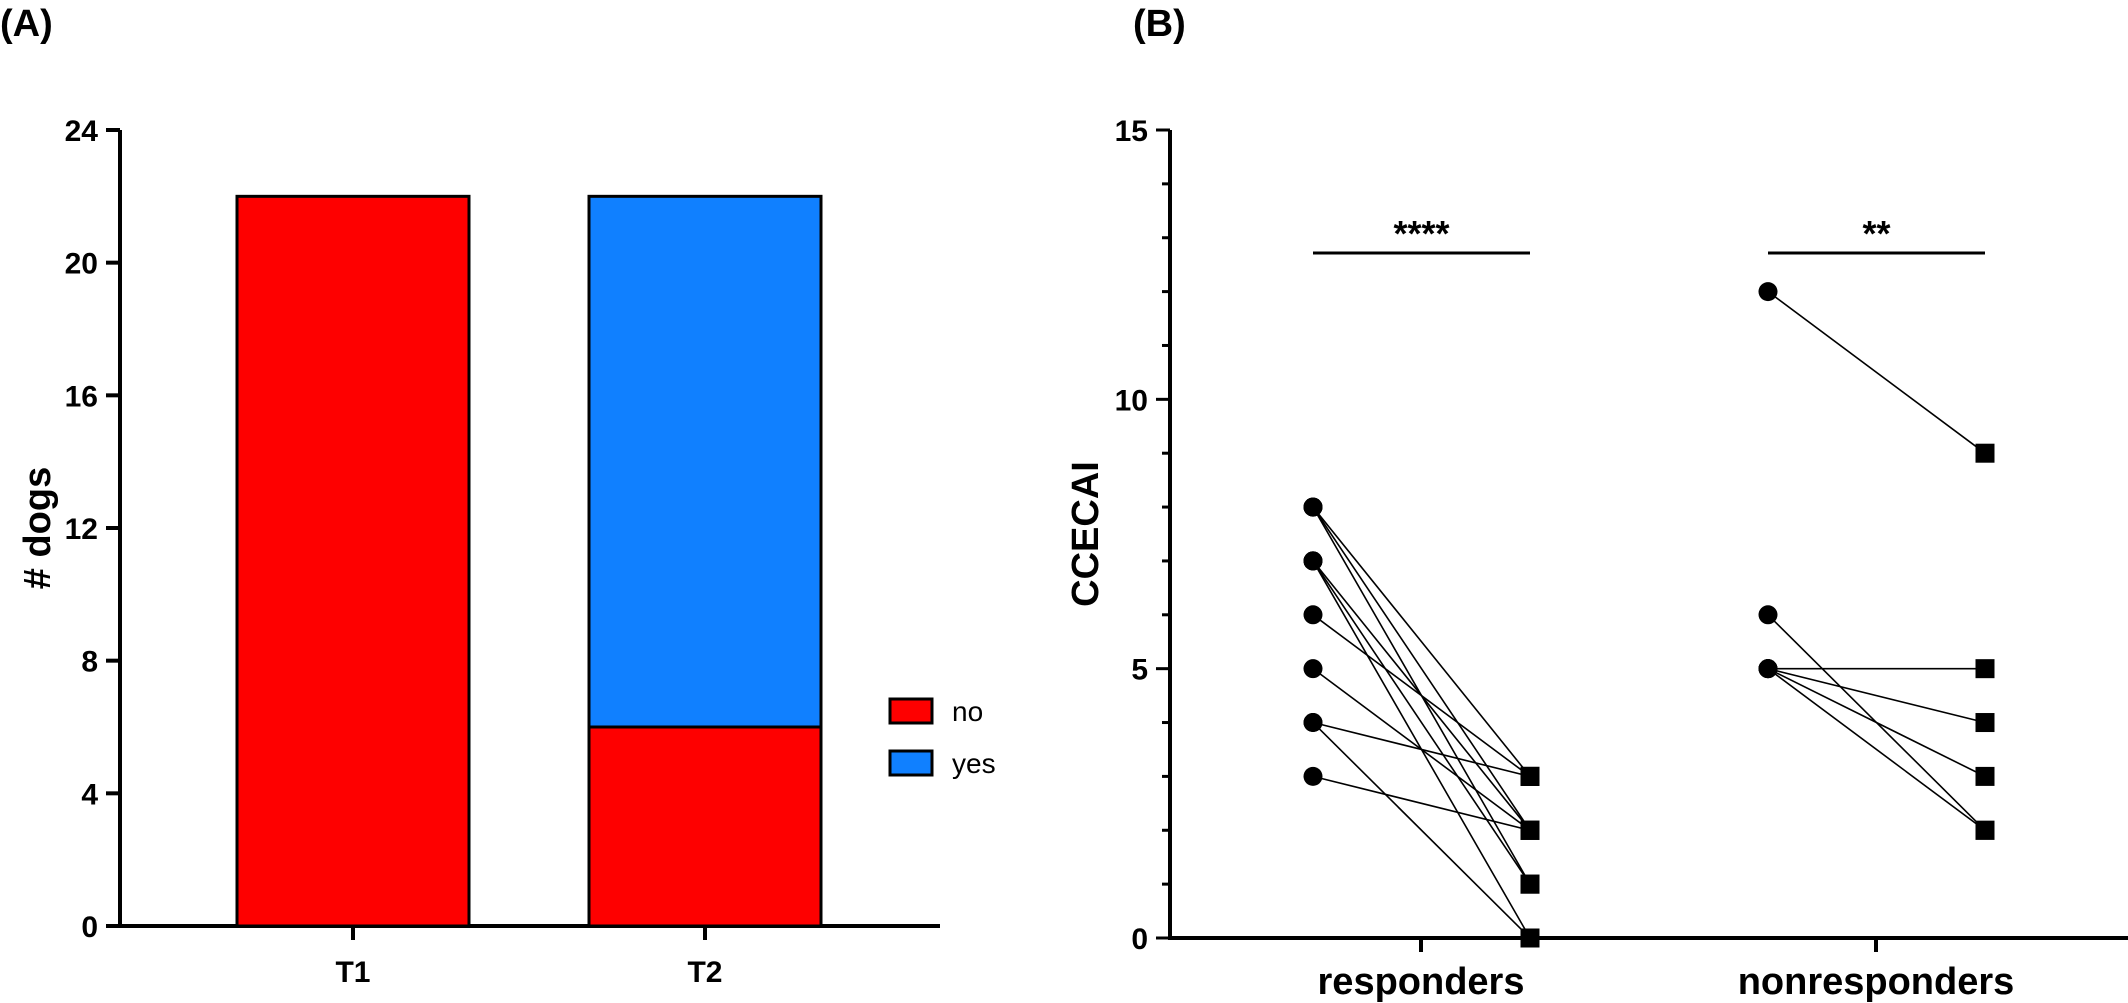 Image resolution: width=2128 pixels, height=1003 pixels. I want to click on y-tick-label: 20, so click(81, 264).